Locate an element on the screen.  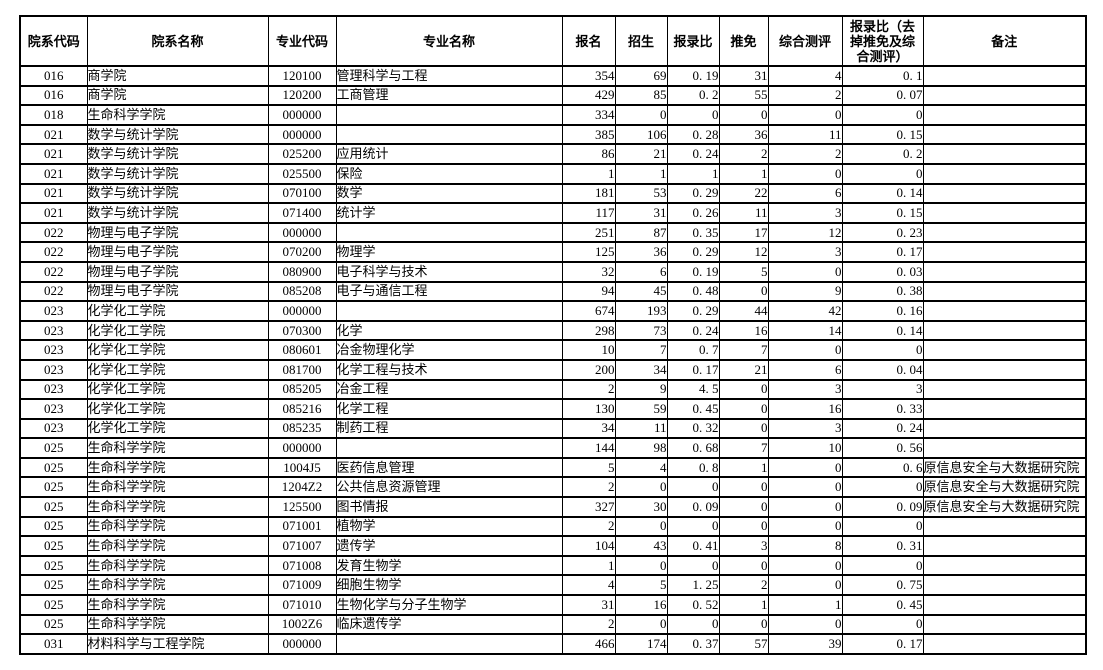
cell-enrolled: 0 is located at coordinates (641, 565).